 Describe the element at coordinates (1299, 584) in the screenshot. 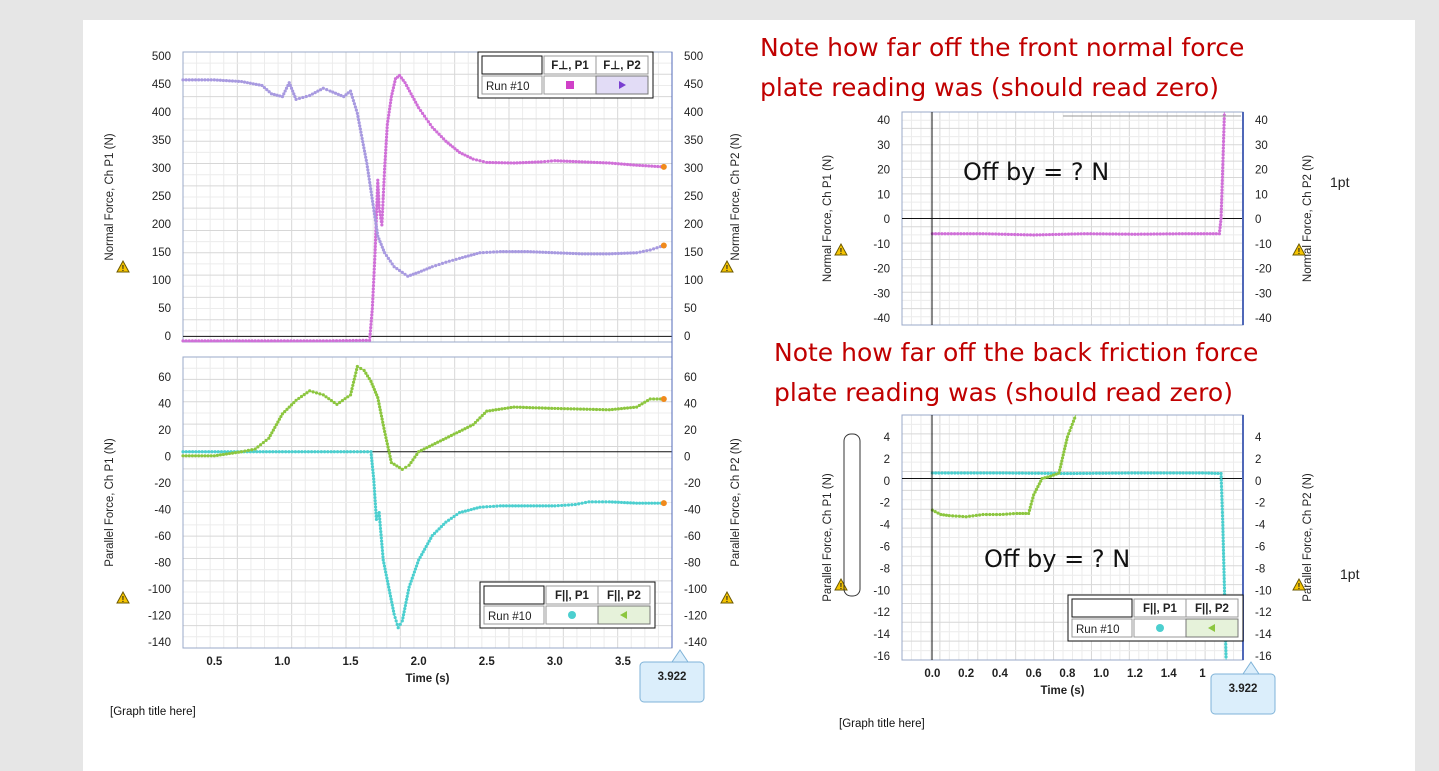

I see `warning-icon: !` at that location.